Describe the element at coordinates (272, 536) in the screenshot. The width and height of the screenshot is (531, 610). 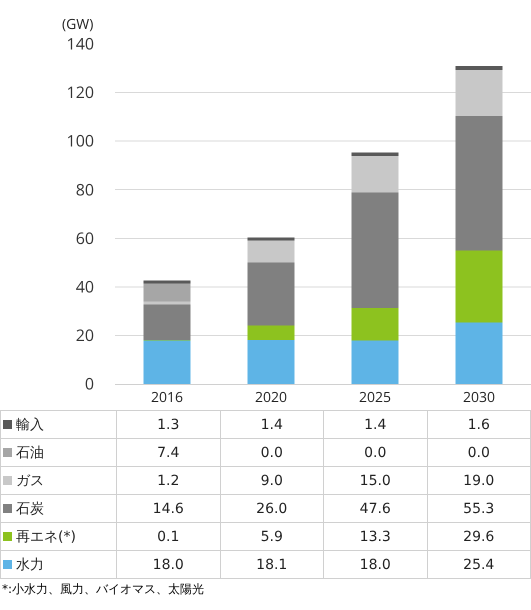
I see `data-label: 5.9` at that location.